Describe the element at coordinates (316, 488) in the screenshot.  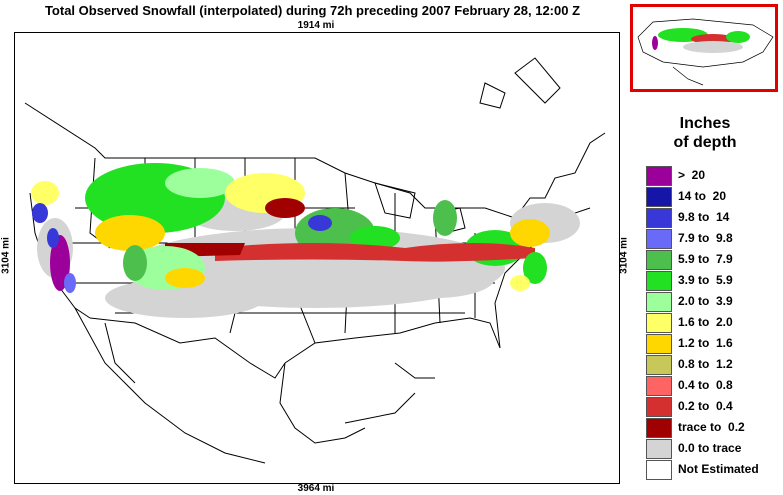
I see `scale-bottom-label: 3964 mi` at that location.